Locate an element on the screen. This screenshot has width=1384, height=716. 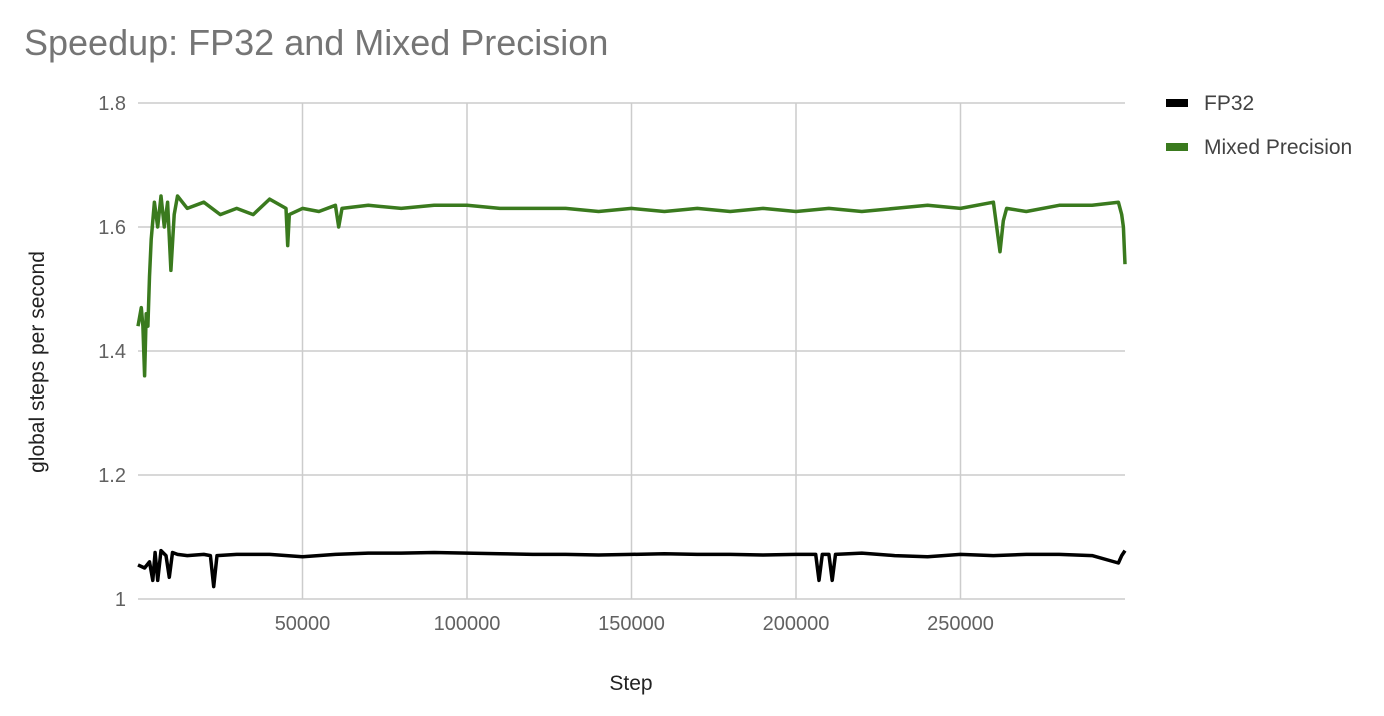
x-tick-label: 100000 is located at coordinates (467, 624).